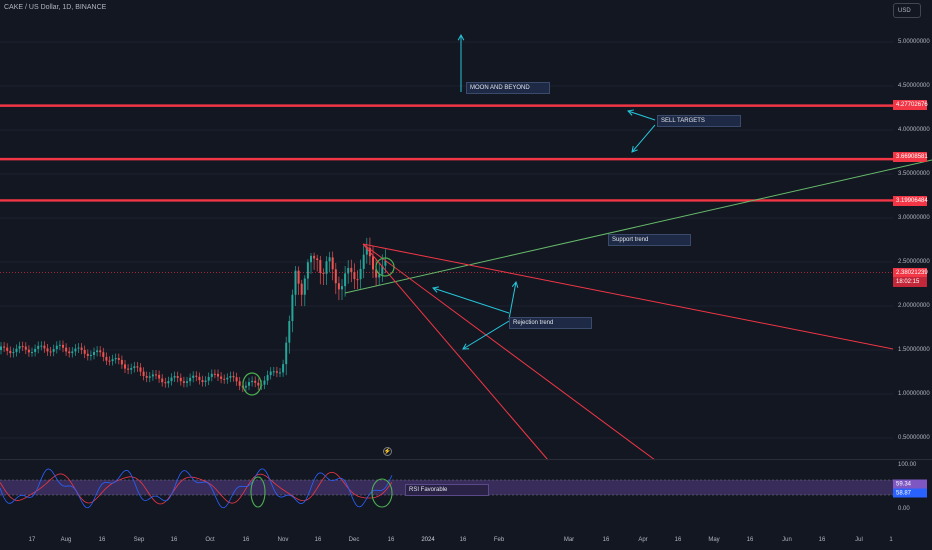 The width and height of the screenshot is (932, 550). What do you see at coordinates (914, 262) in the screenshot?
I see `price-axis-label: 2.50000000` at bounding box center [914, 262].